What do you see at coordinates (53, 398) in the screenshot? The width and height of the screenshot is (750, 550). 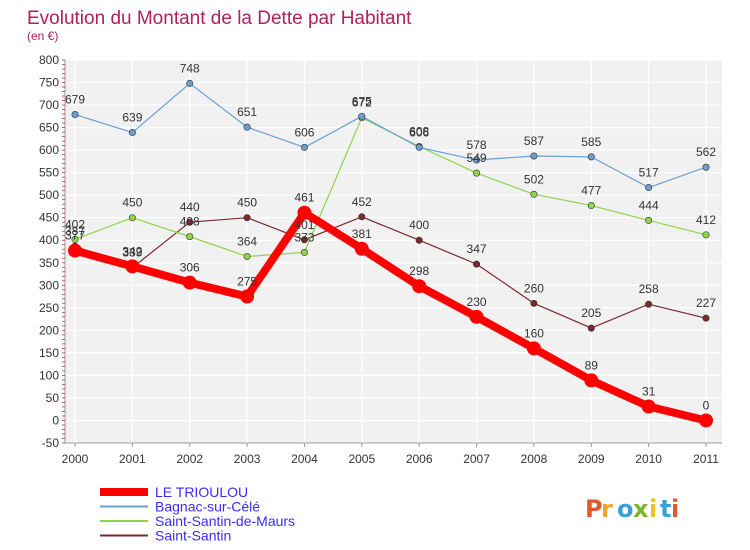 I see `y-tick-label: 50` at bounding box center [53, 398].